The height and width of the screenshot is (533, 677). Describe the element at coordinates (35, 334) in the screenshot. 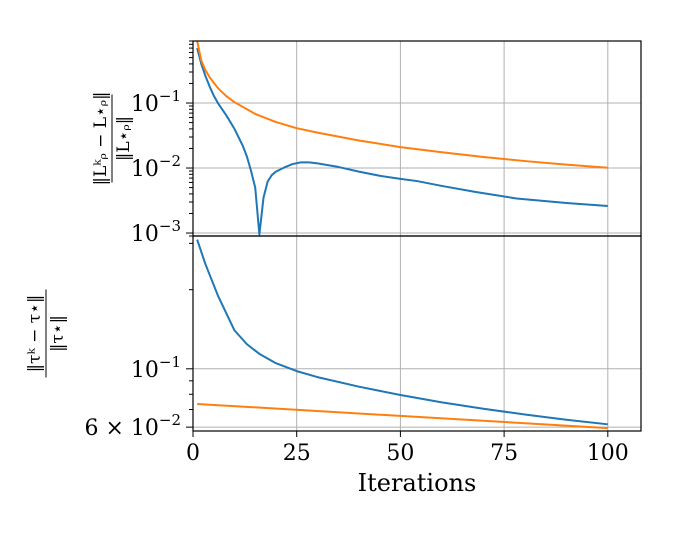

I see `y-label-numerator: ‖τᵏ − τ⋆‖` at that location.